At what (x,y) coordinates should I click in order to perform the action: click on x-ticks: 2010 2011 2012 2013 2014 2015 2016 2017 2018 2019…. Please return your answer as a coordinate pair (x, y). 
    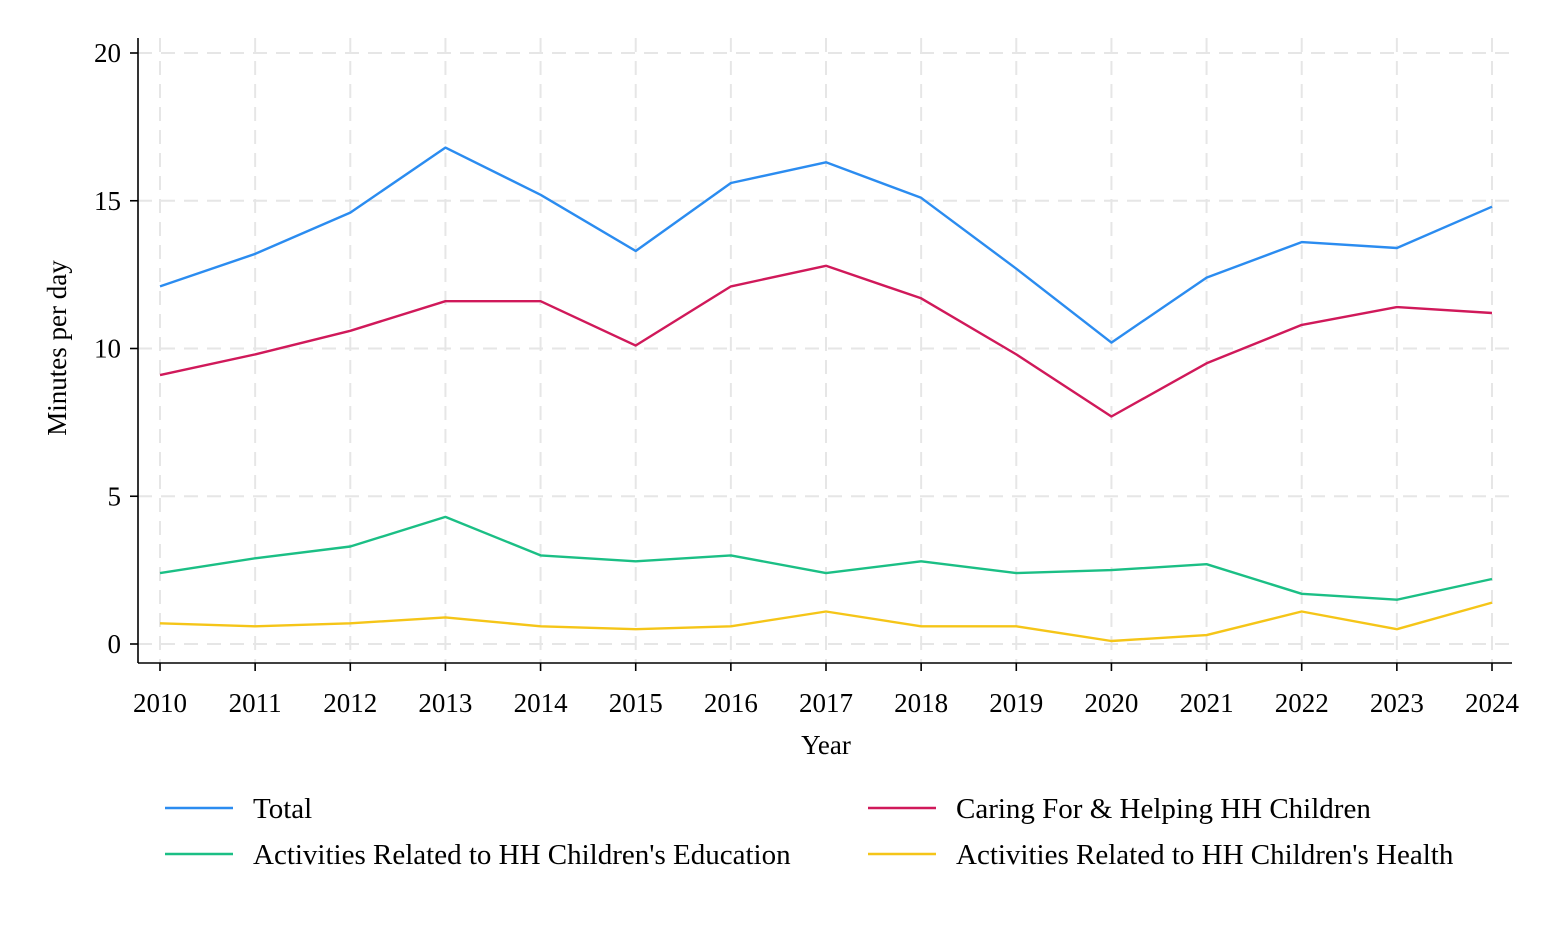
    Looking at the image, I should click on (826, 690).